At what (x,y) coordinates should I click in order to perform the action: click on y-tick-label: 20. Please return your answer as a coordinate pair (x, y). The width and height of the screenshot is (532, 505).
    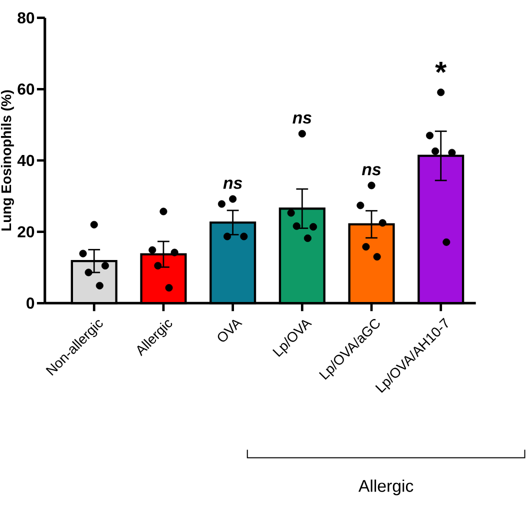
    Looking at the image, I should click on (26, 232).